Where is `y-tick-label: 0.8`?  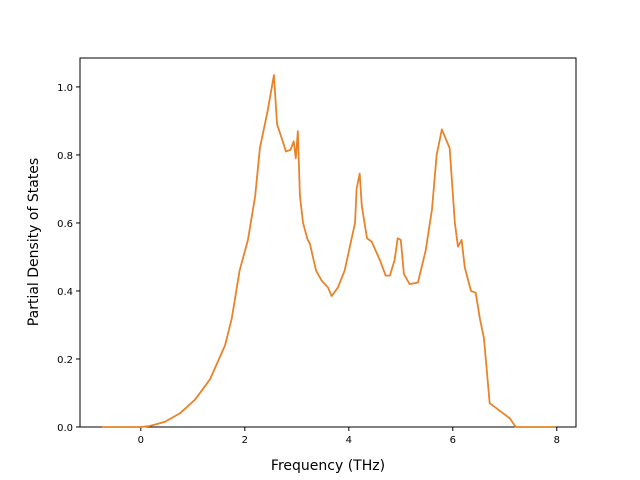
y-tick-label: 0.8 is located at coordinates (65, 156).